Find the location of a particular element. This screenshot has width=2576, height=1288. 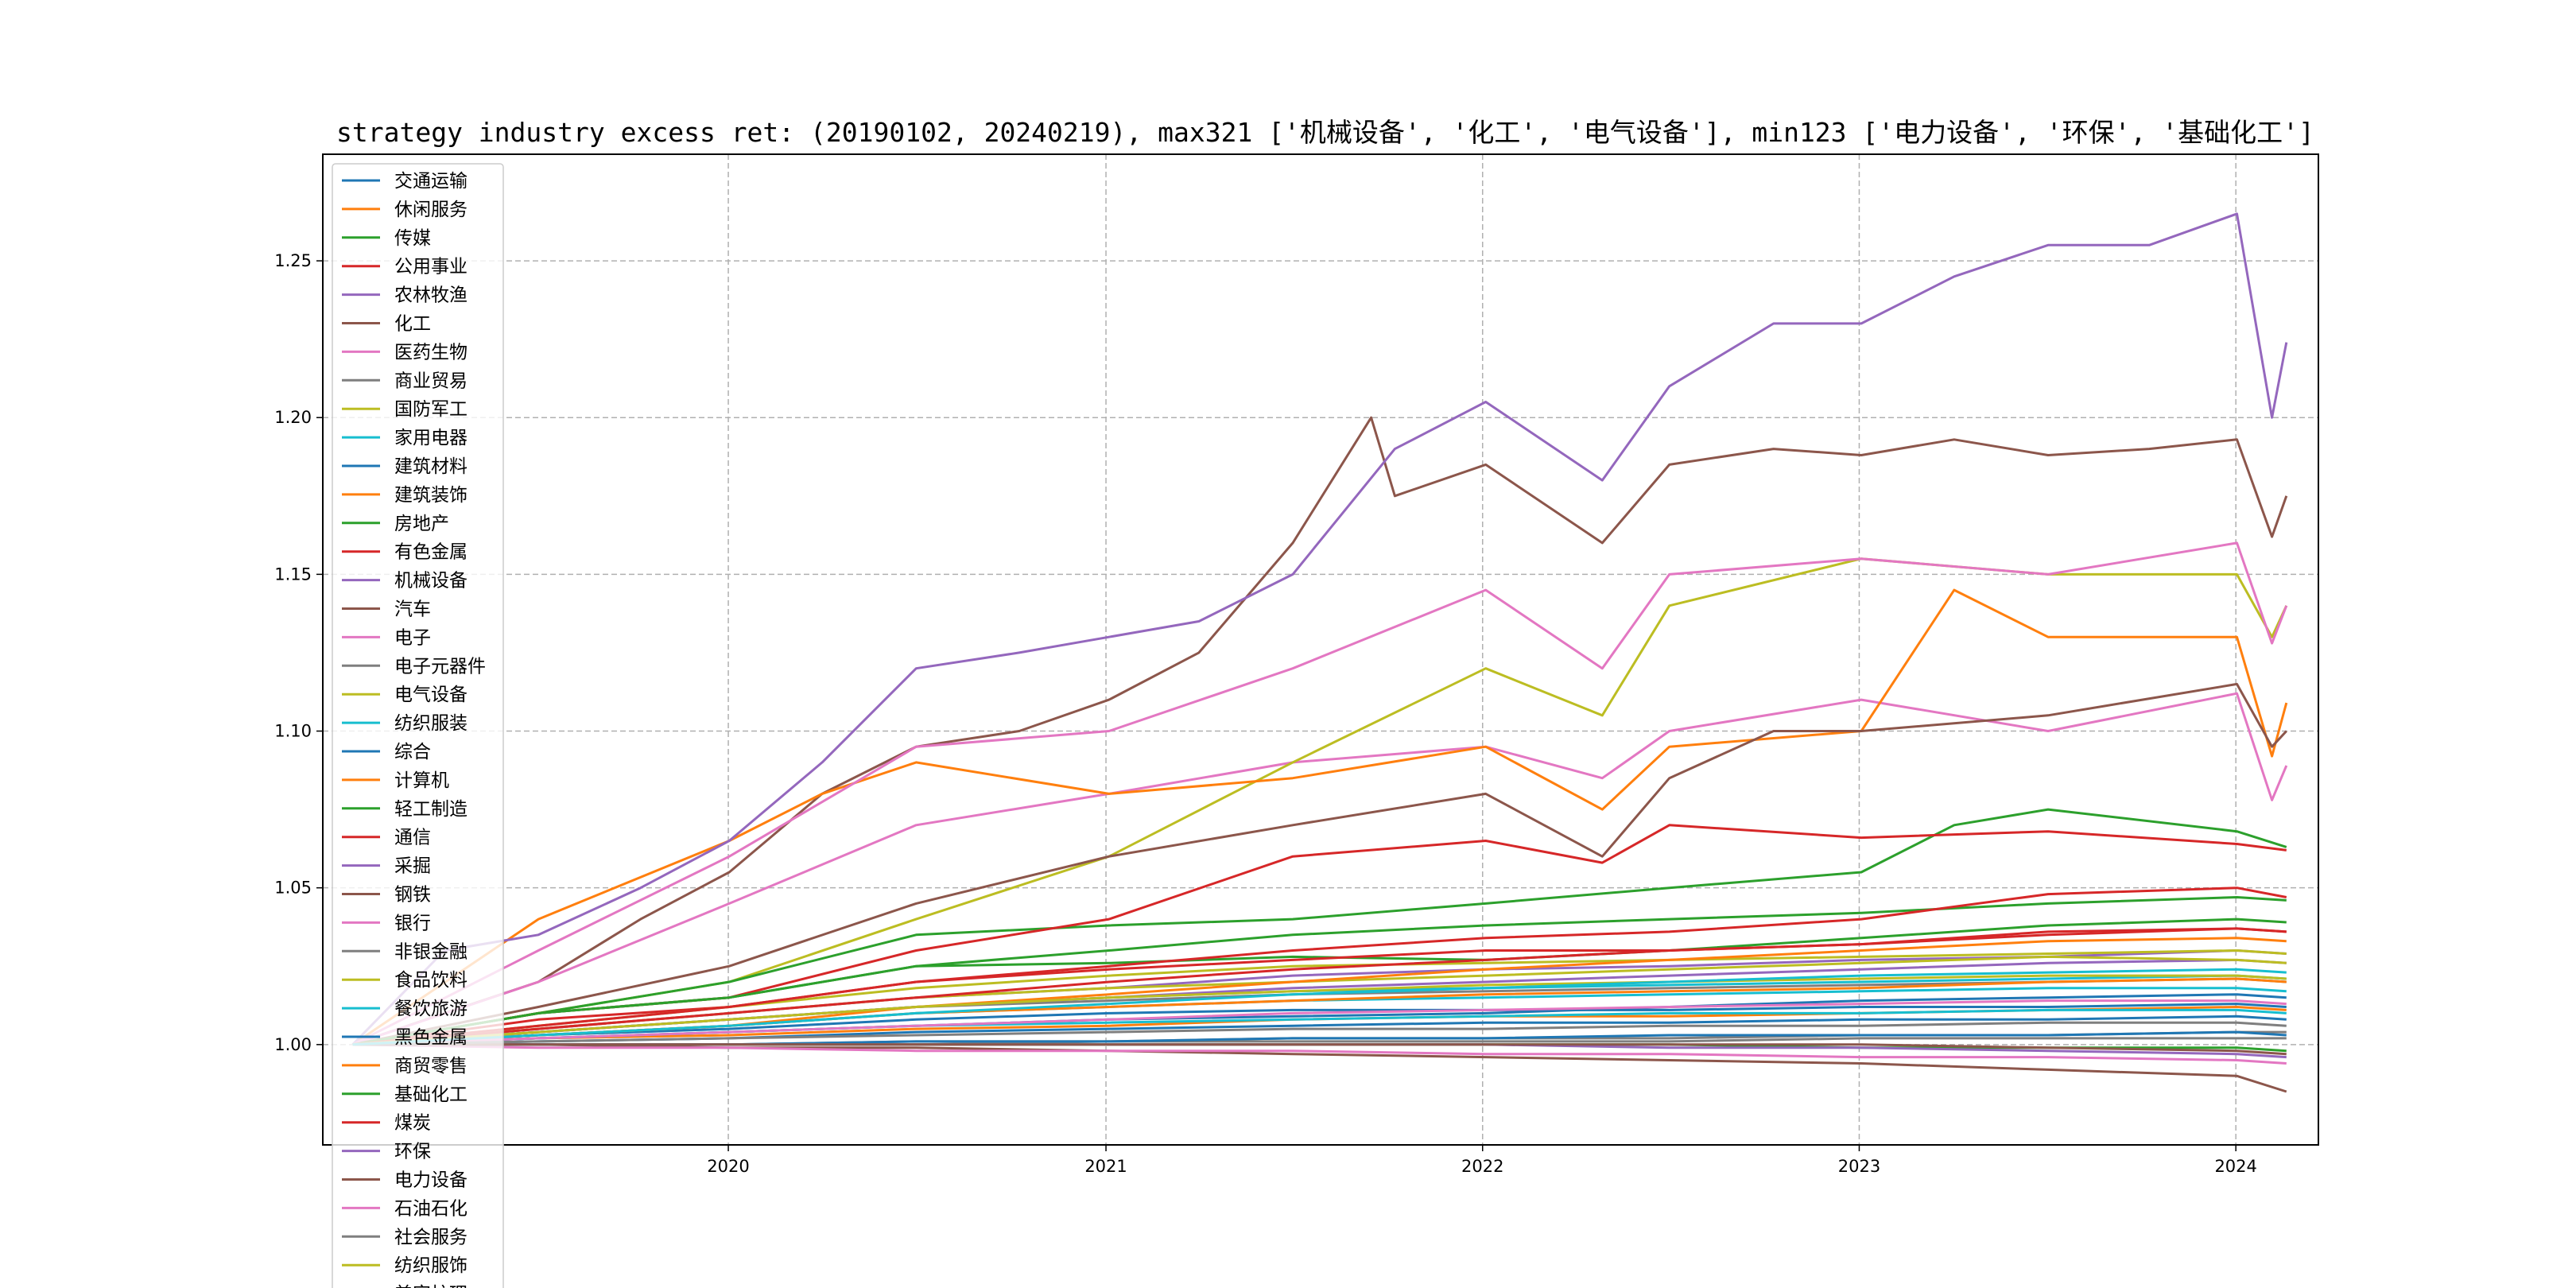

x-tick-label: 2020 is located at coordinates (728, 1167).